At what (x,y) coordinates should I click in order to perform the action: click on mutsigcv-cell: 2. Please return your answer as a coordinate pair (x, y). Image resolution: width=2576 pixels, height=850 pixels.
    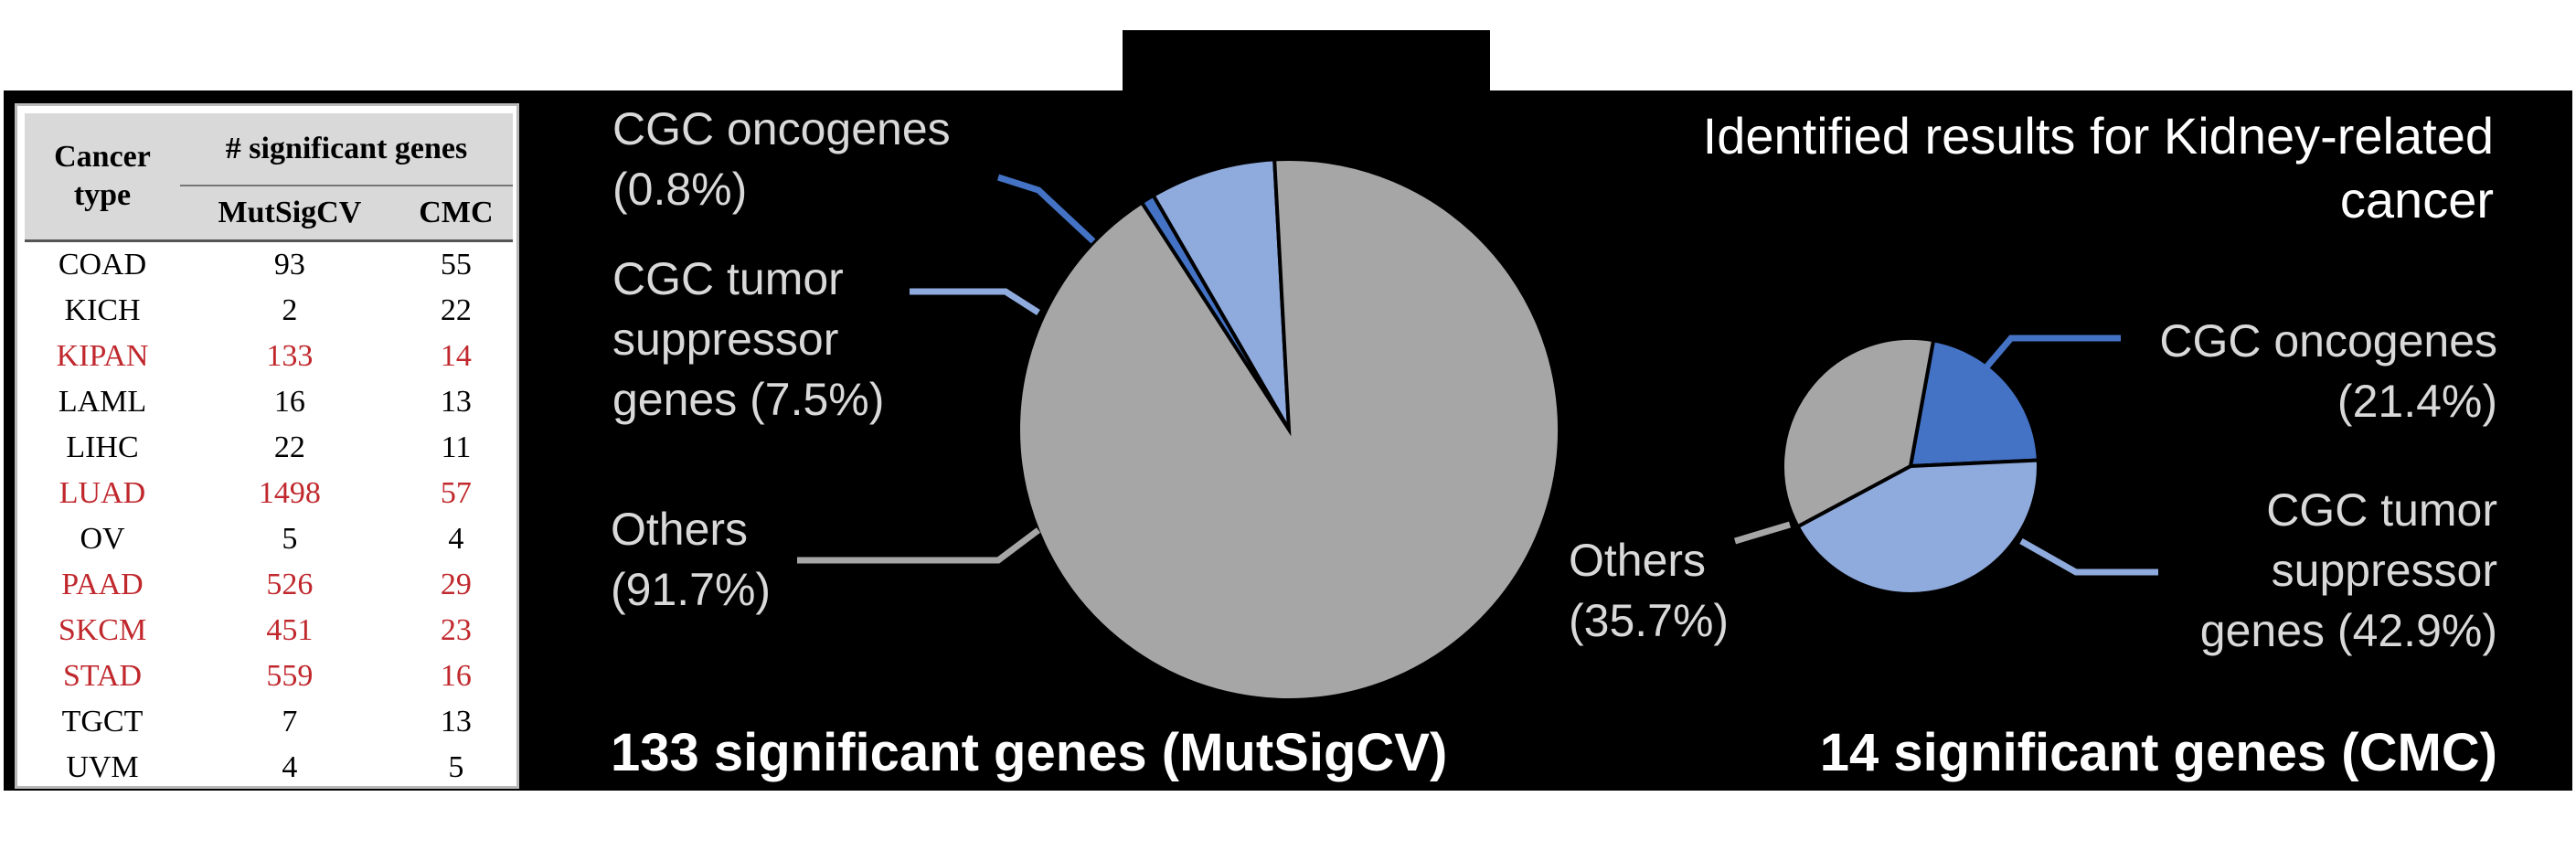
    Looking at the image, I should click on (290, 310).